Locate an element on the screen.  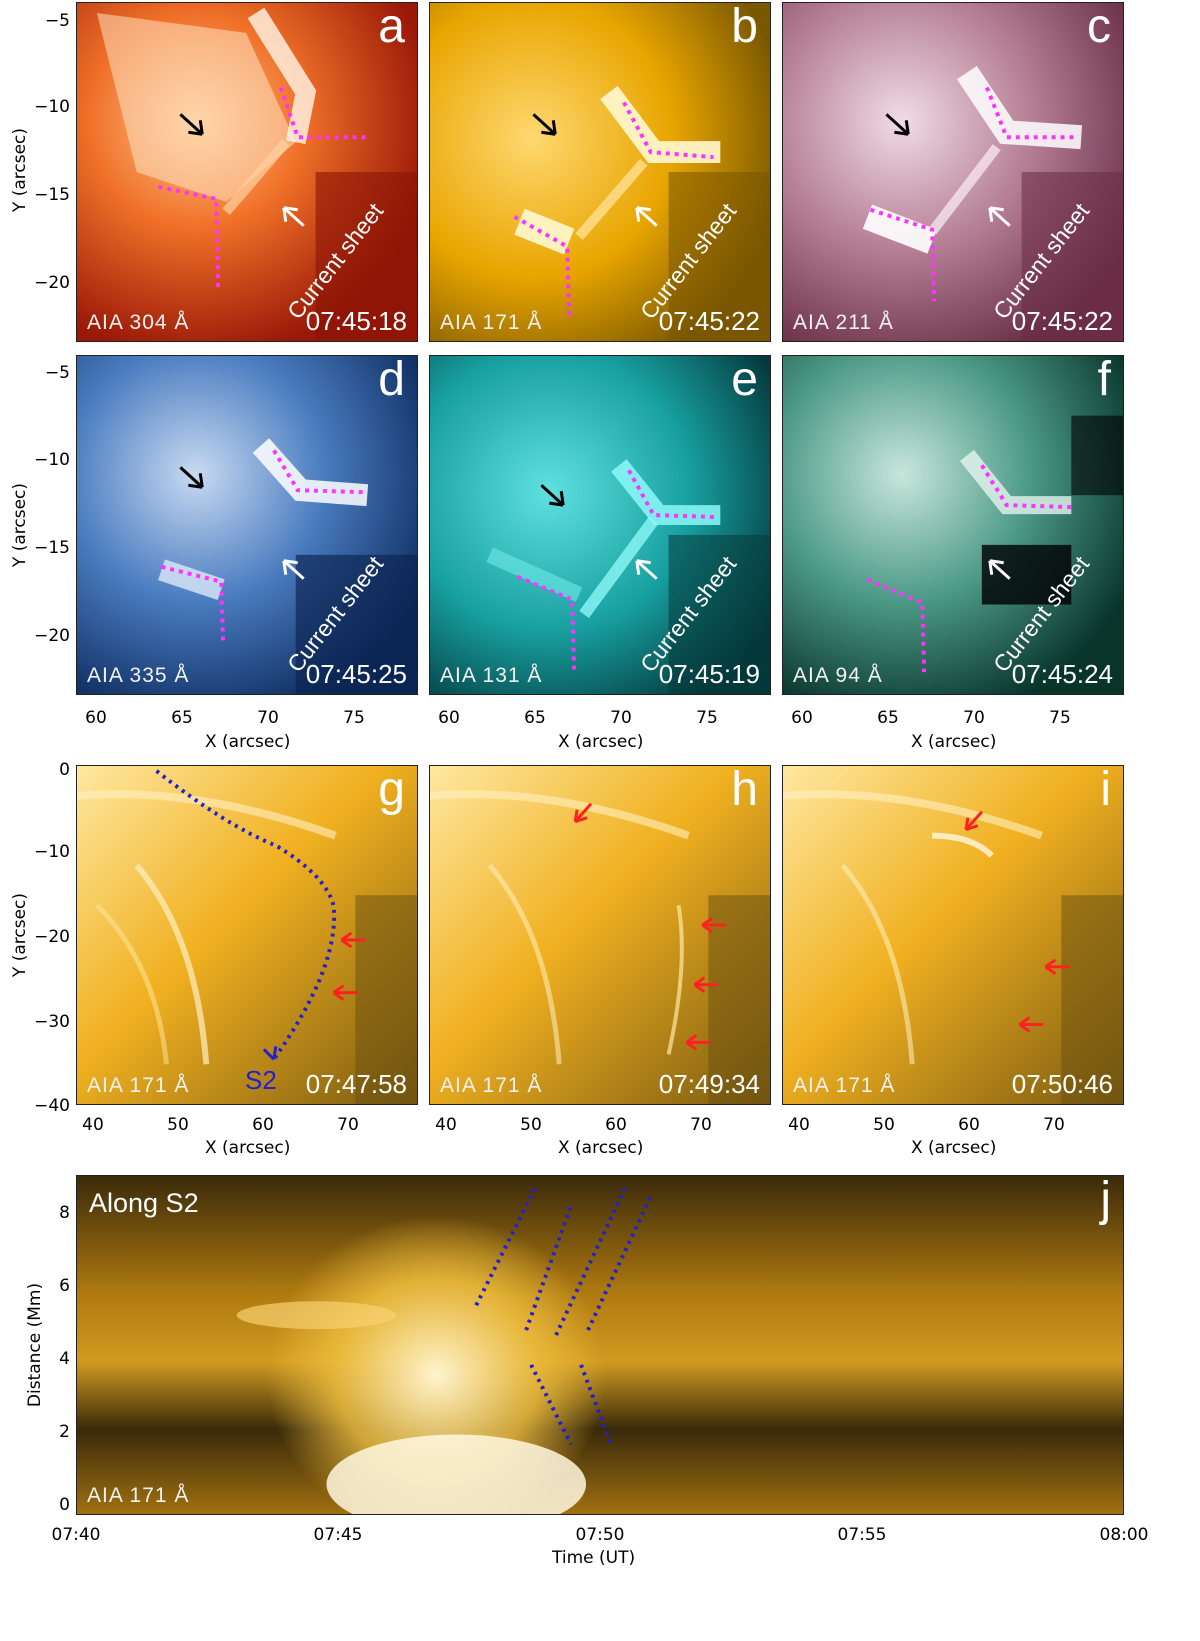
instrument-label: AIA 335 Å is located at coordinates (138, 675).